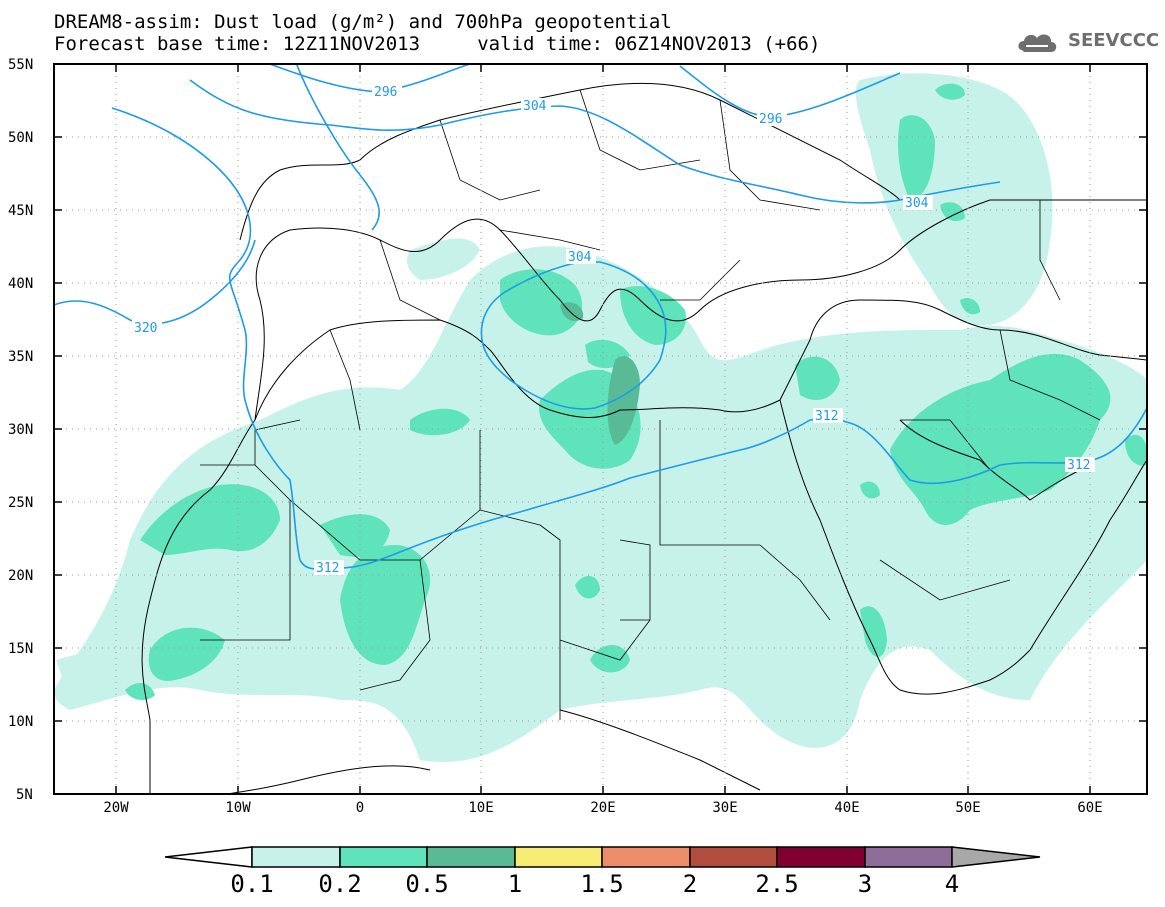 The width and height of the screenshot is (1165, 907). What do you see at coordinates (1037, 43) in the screenshot?
I see `cloud-icon` at bounding box center [1037, 43].